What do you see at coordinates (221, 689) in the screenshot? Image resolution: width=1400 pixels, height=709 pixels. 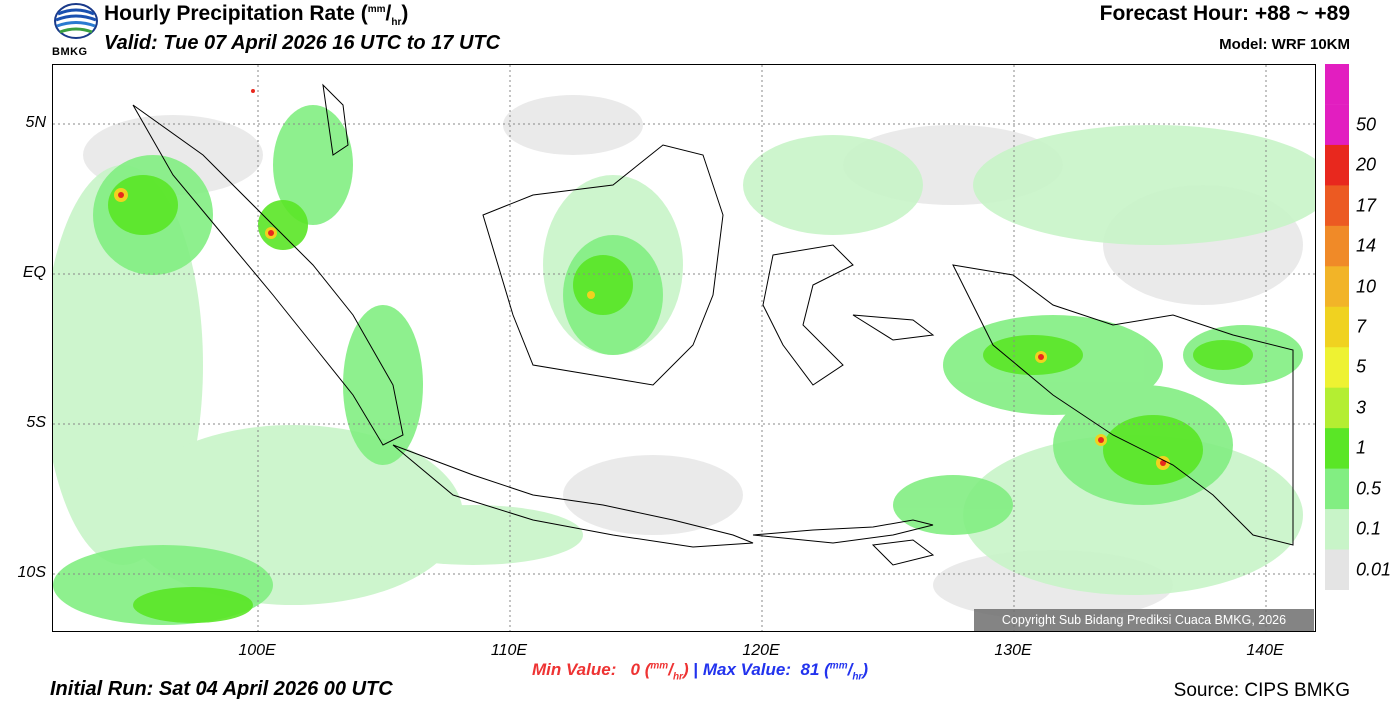 I see `initial-run: Initial Run: Sat 04 April 2026 00 UTC` at bounding box center [221, 689].